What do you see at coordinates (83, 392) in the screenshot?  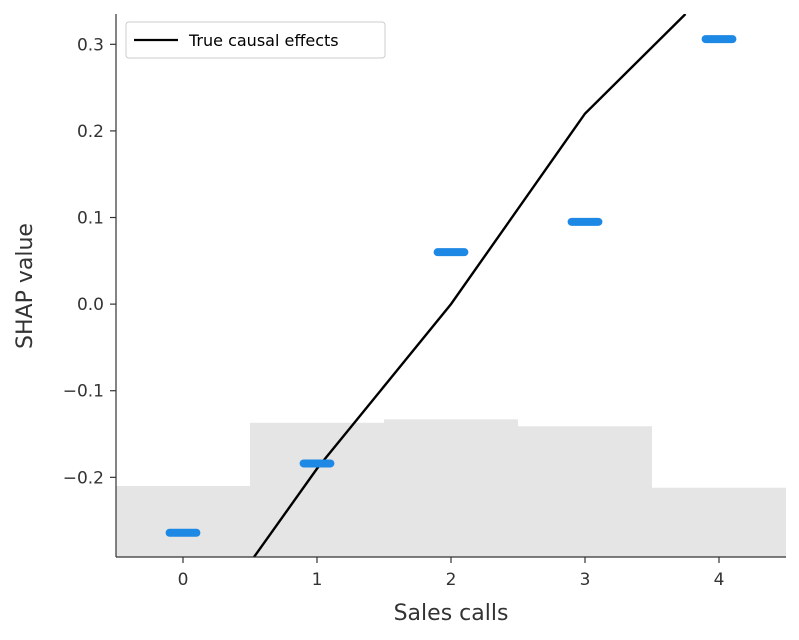 I see `y-tick-label-1: −0.1` at bounding box center [83, 392].